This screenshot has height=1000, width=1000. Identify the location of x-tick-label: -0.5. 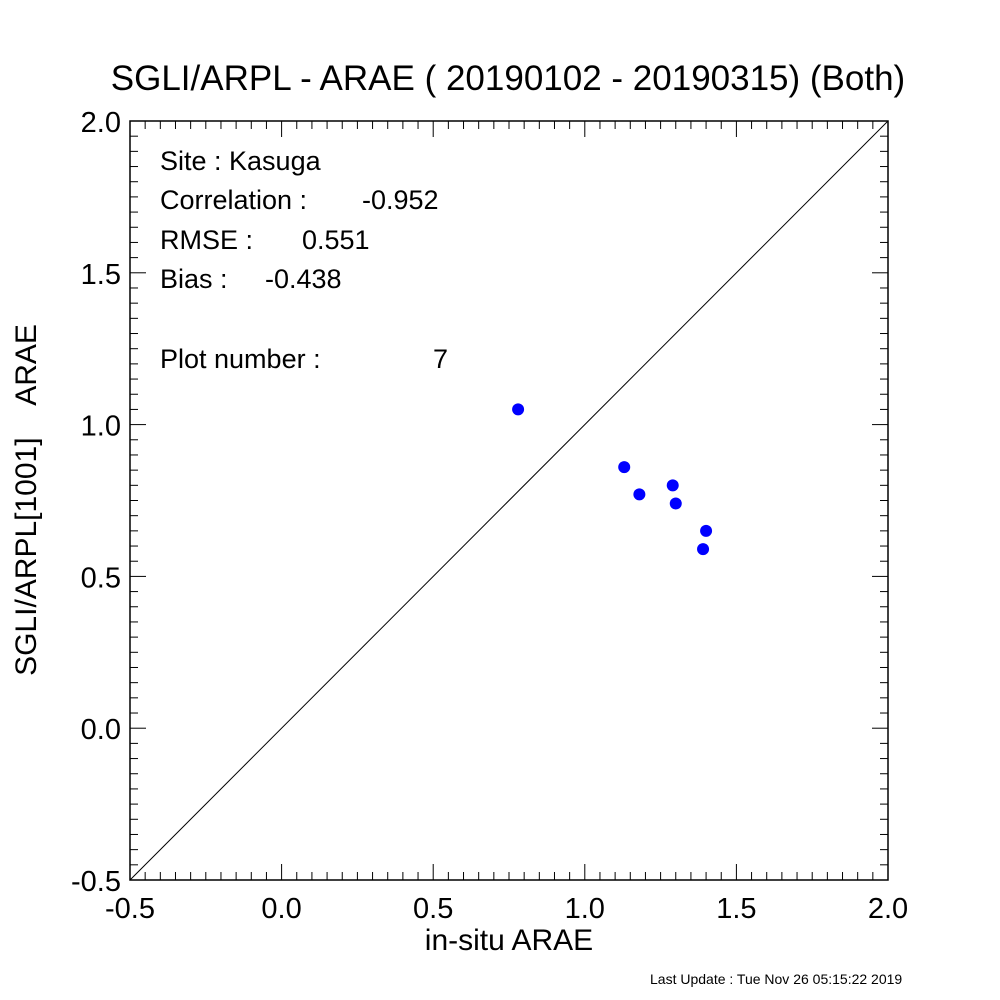
(130, 909).